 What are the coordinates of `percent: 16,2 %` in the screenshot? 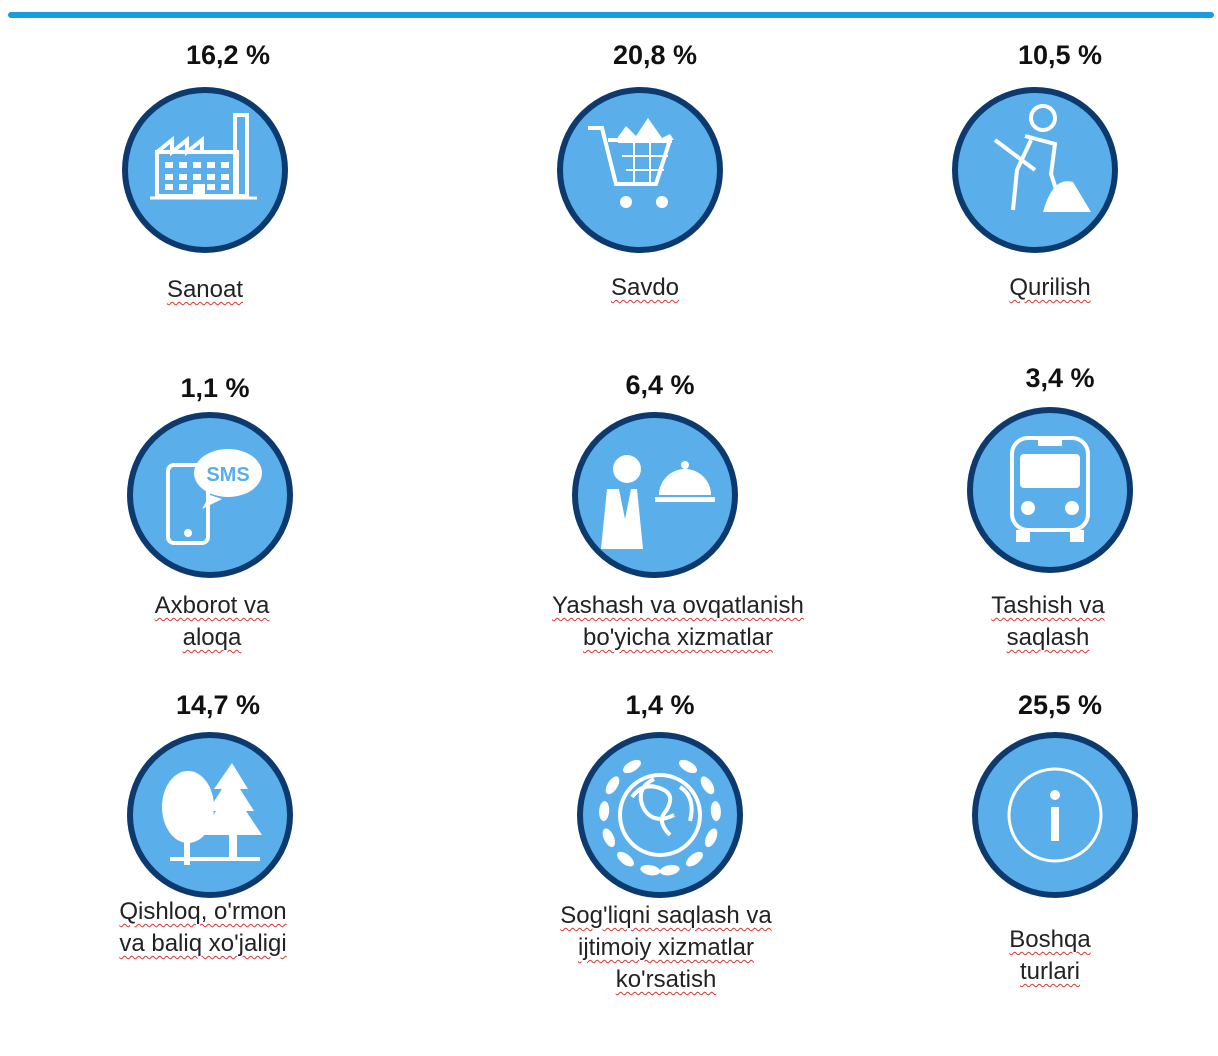 It's located at (228, 55).